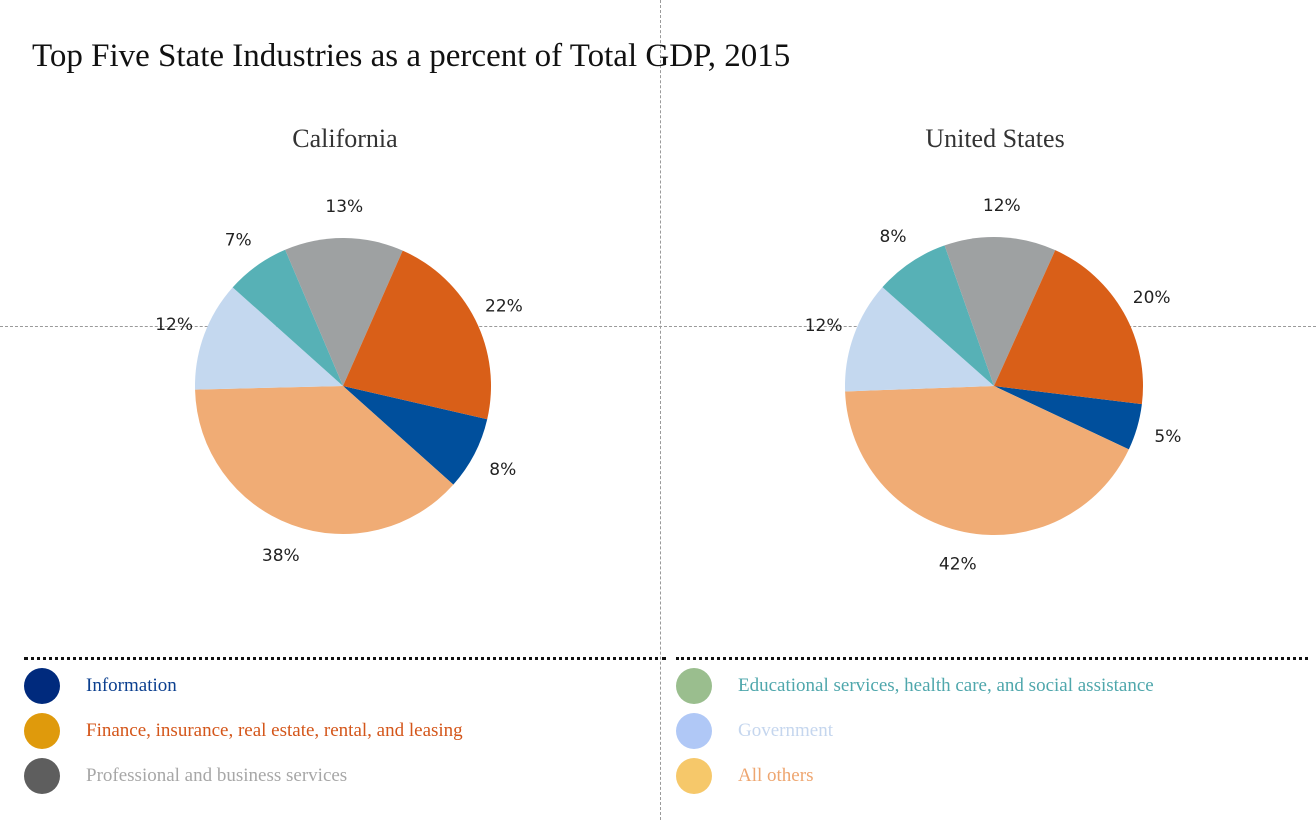 This screenshot has width=1316, height=820. Describe the element at coordinates (1167, 437) in the screenshot. I see `pie-label-information: 5%` at that location.